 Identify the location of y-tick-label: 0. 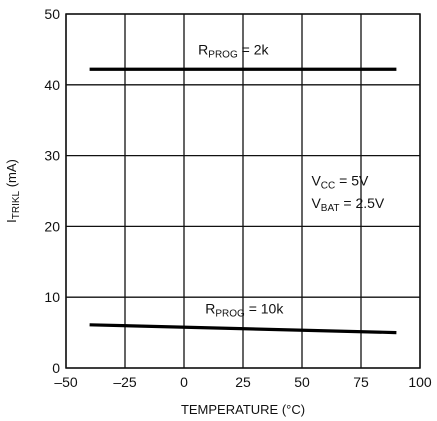
(56, 368).